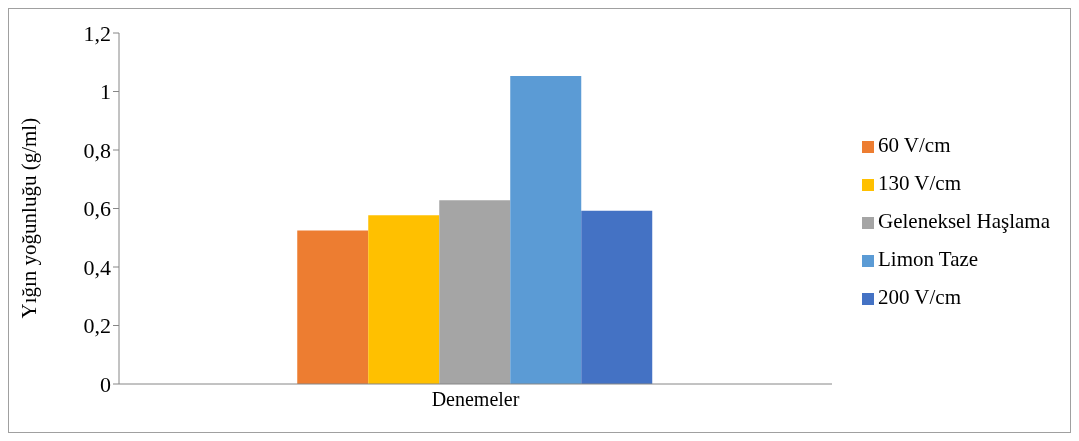 The height and width of the screenshot is (441, 1079). I want to click on legend-label: 200 V/cm, so click(919, 296).